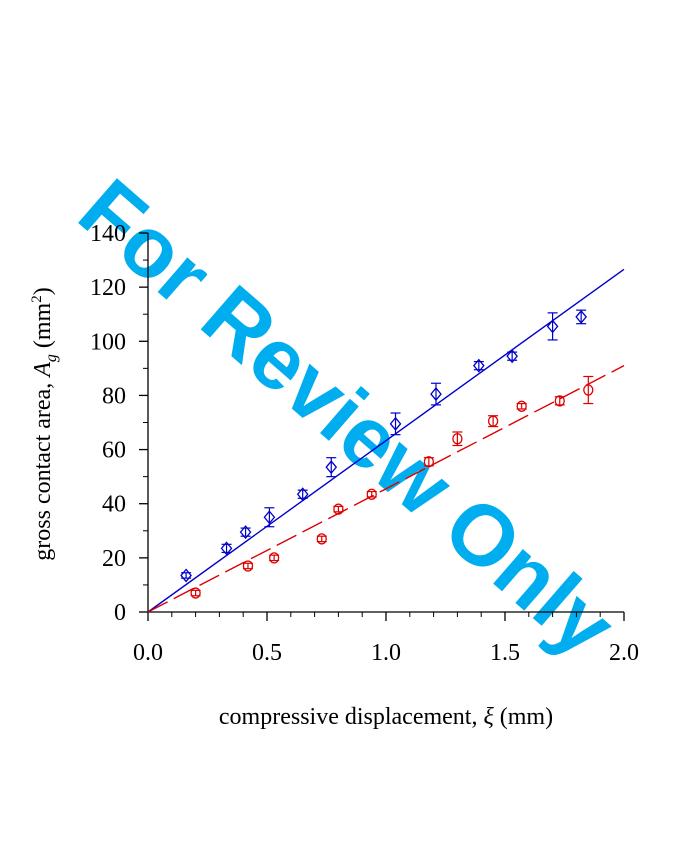 The image size is (687, 846). I want to click on y-axis-label-symbol: A, so click(43, 370).